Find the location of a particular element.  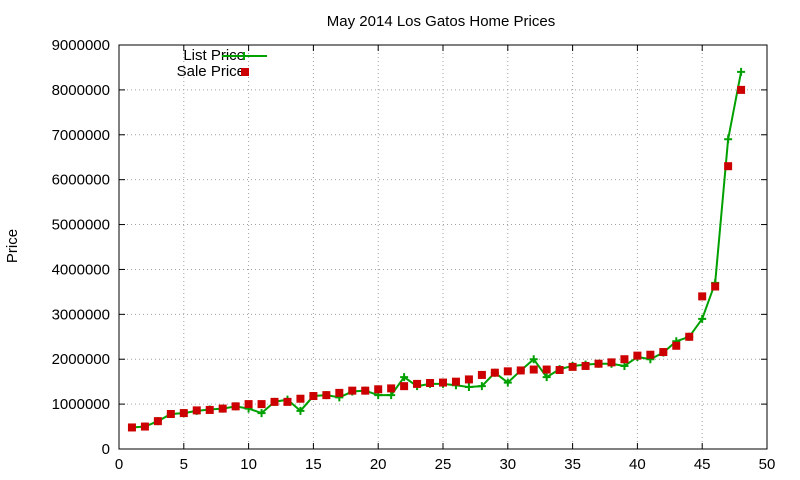

y-axis-label: Price is located at coordinates (12, 246).